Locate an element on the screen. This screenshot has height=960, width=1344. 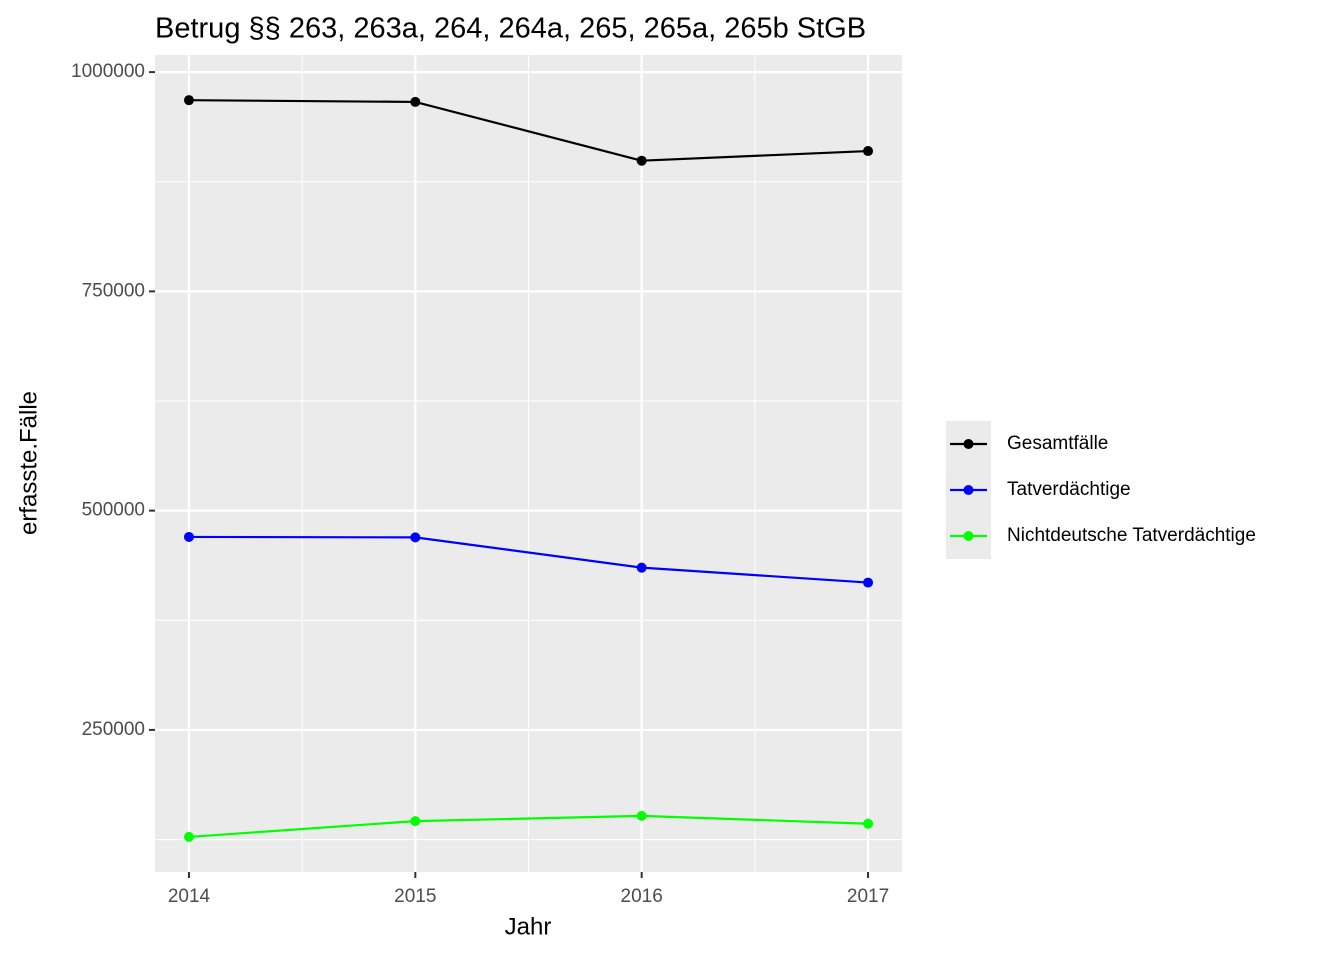
legend-label: Gesamtfälle is located at coordinates (1057, 443).